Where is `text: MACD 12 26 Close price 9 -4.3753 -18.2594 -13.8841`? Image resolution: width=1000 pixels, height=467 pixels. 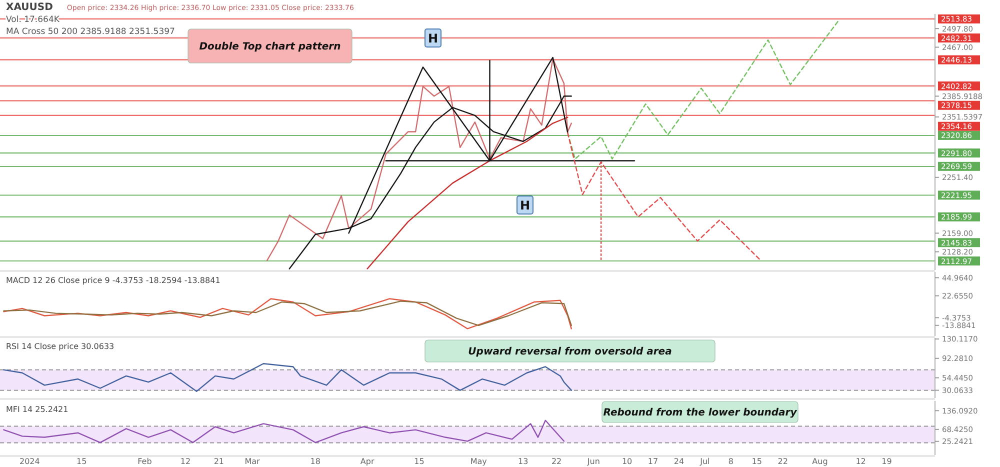 text: MACD 12 26 Close price 9 -4.3753 -18.2594 -13.8841 is located at coordinates (113, 280).